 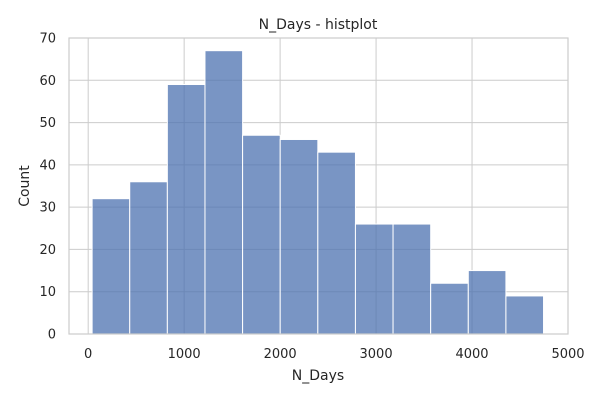 What do you see at coordinates (52, 335) in the screenshot?
I see `y-tick-label: 0` at bounding box center [52, 335].